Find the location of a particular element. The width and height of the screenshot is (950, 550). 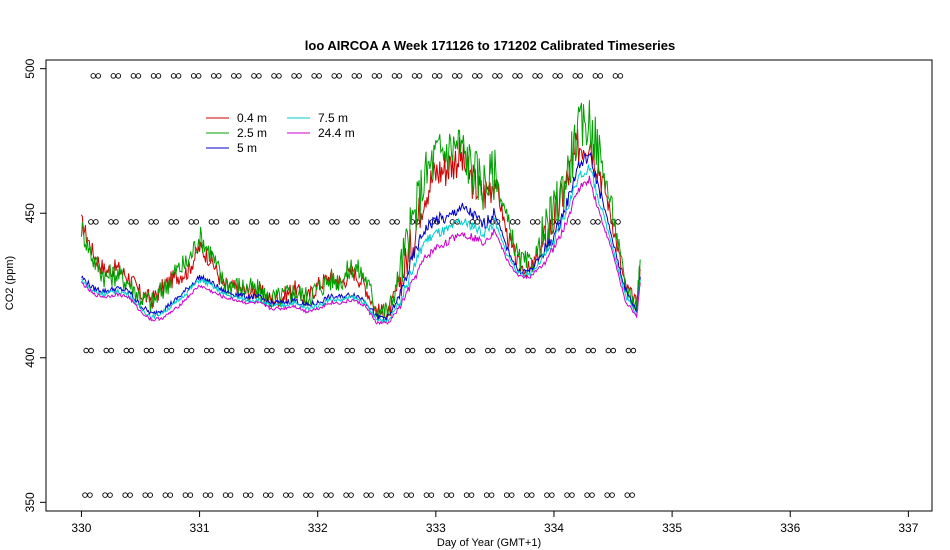

x-tick-label: 333 is located at coordinates (436, 528).